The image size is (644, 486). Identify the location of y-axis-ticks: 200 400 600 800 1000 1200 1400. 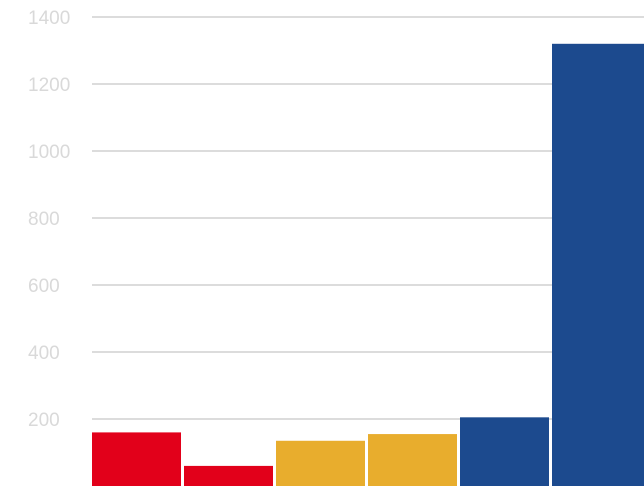
(49, 219).